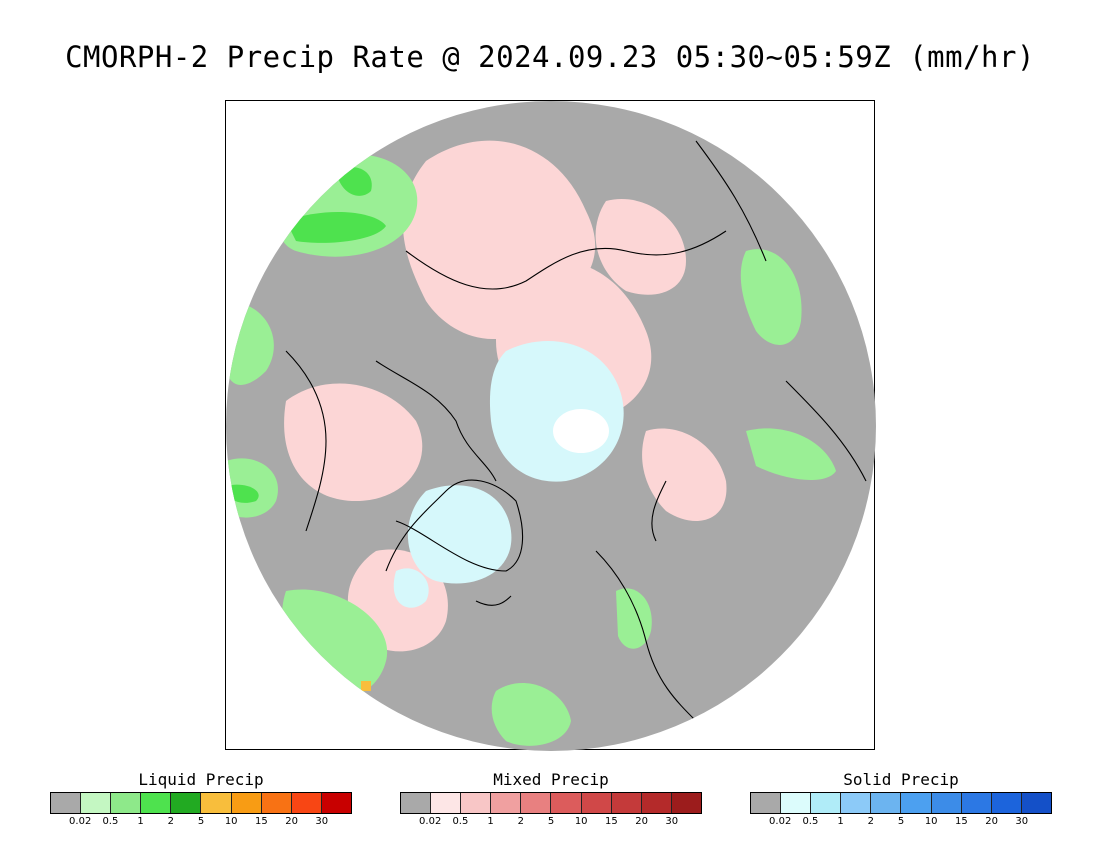 The height and width of the screenshot is (850, 1100). I want to click on legend-tick-solid-6: 15, so click(961, 821).